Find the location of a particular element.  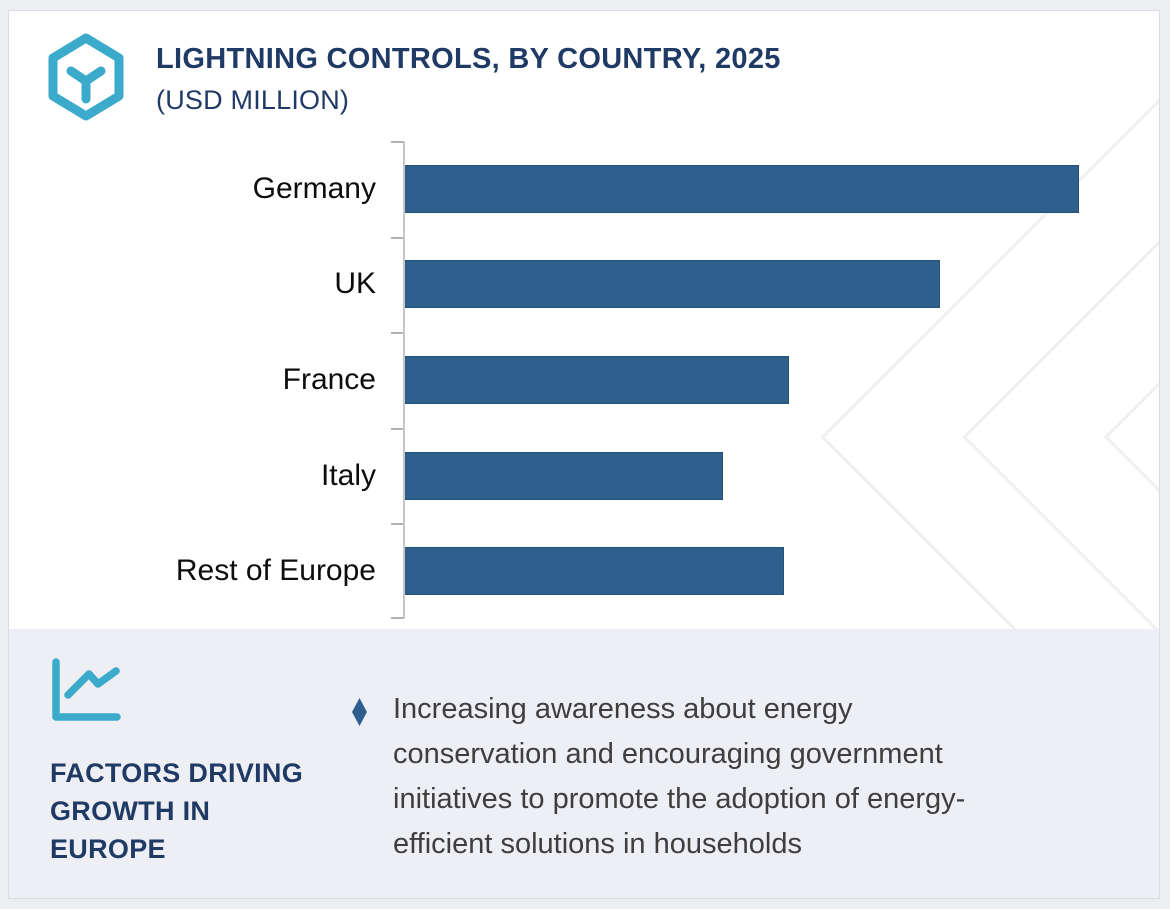

category-label-uk: UK is located at coordinates (355, 284).